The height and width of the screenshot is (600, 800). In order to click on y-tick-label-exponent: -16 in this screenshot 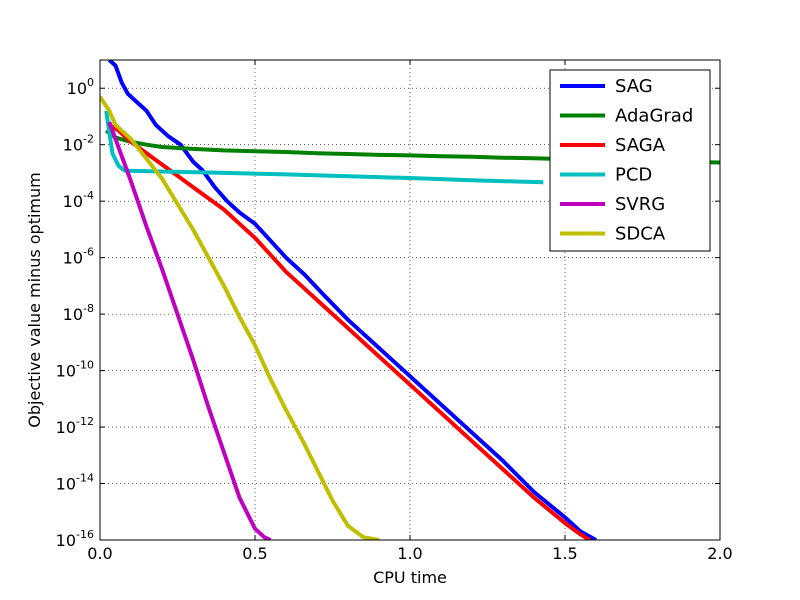, I will do `click(85, 534)`.